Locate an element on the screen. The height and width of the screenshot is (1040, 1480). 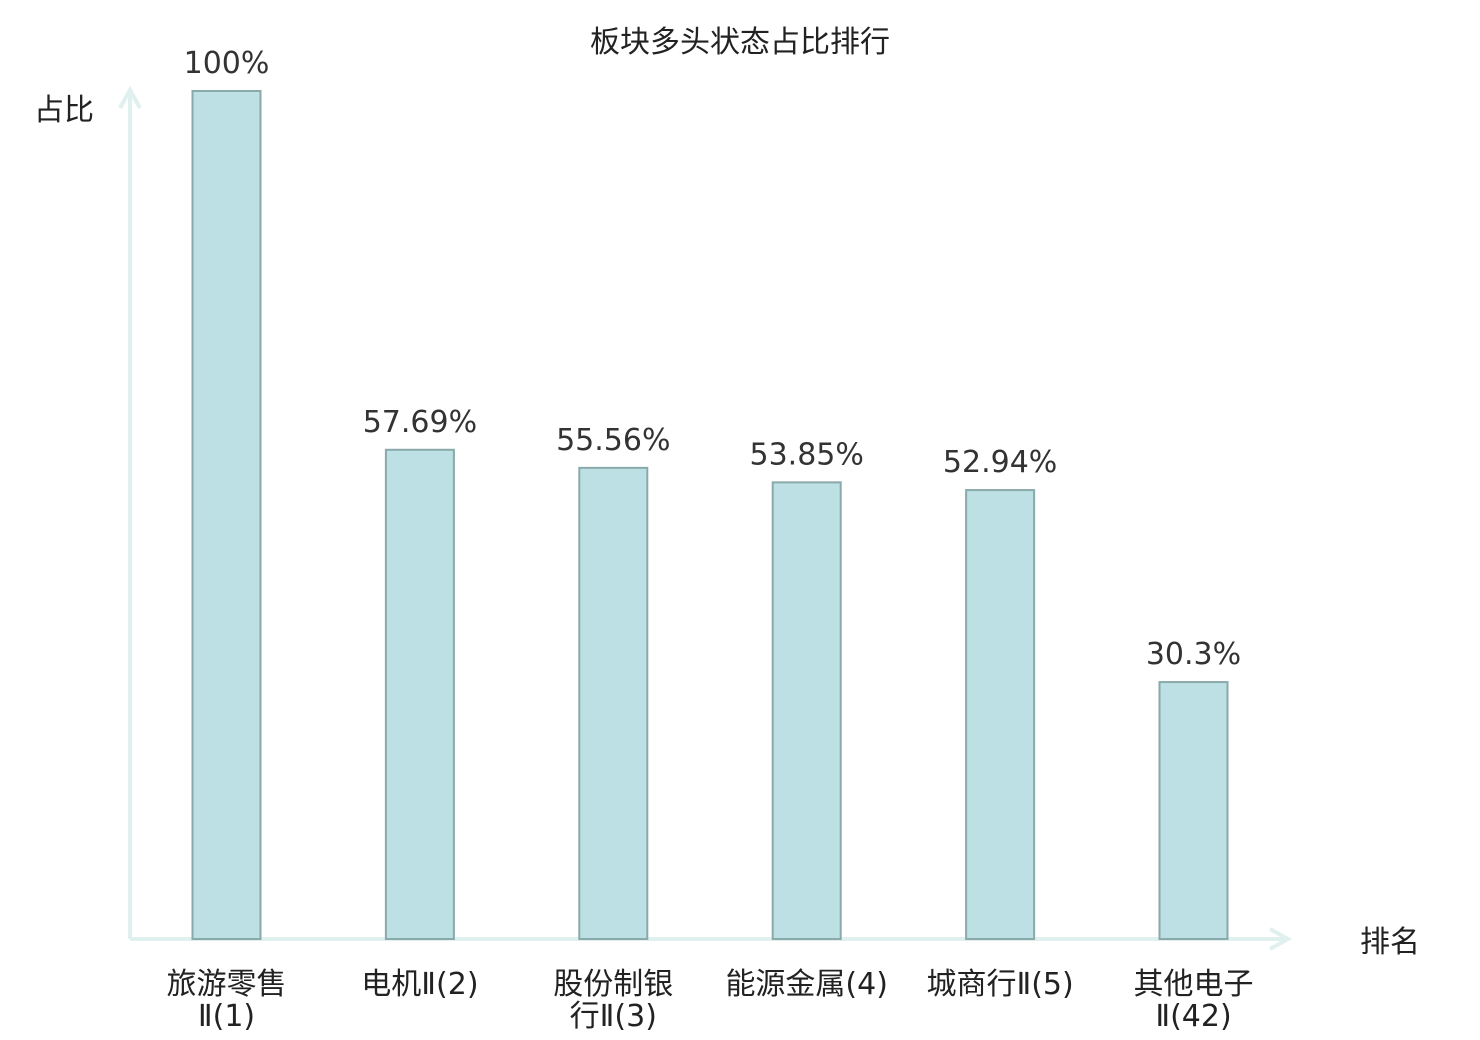
category-label: 电机Ⅱ(2) is located at coordinates (419, 984).